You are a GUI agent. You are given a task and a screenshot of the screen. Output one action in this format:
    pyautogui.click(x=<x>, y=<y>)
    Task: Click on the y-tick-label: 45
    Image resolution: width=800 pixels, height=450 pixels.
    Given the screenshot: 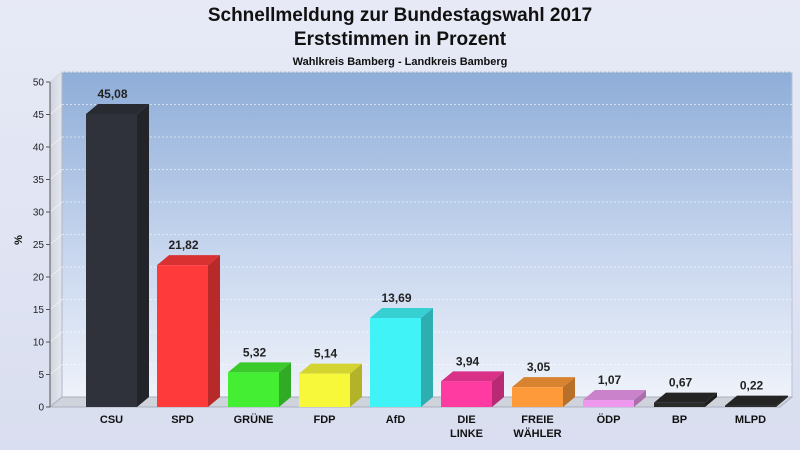 What is the action you would take?
    pyautogui.click(x=39, y=115)
    